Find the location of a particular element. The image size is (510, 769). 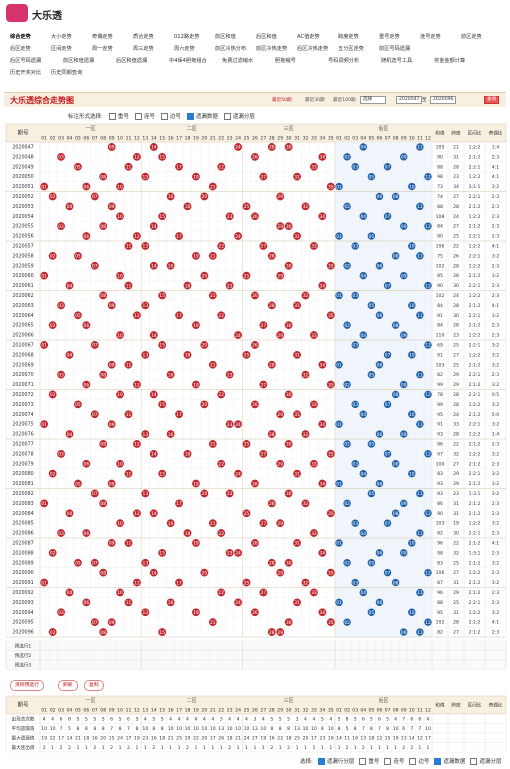

front-ball-number: 05 is located at coordinates (78, 563).